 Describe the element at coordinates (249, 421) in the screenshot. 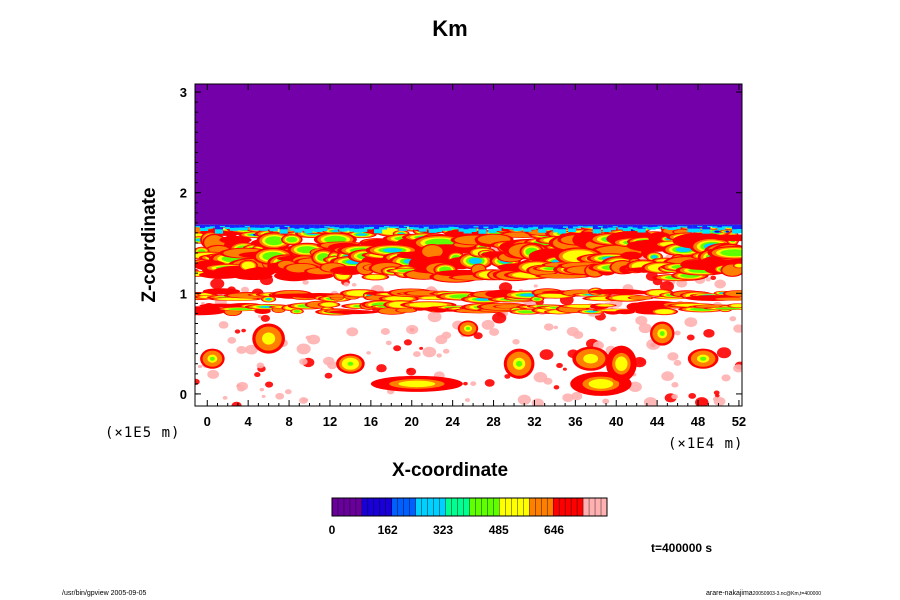

I see `x-tick-label: 4` at that location.